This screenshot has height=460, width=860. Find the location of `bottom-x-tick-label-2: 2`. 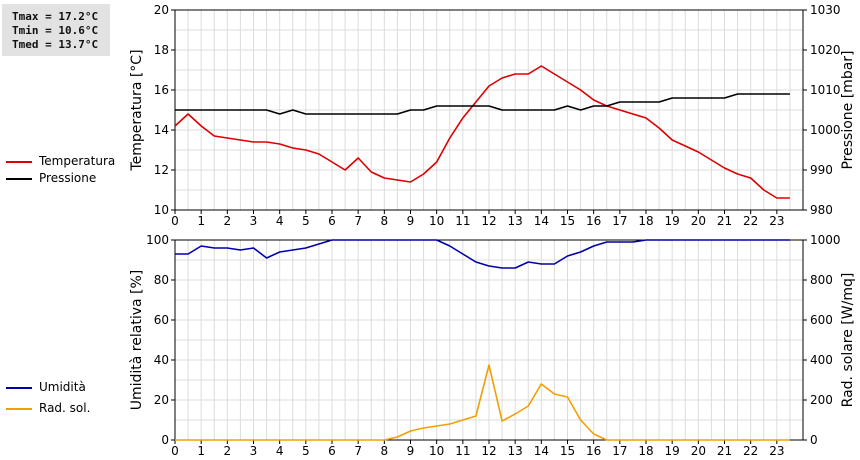

bottom-x-tick-label-2: 2 is located at coordinates (228, 451).